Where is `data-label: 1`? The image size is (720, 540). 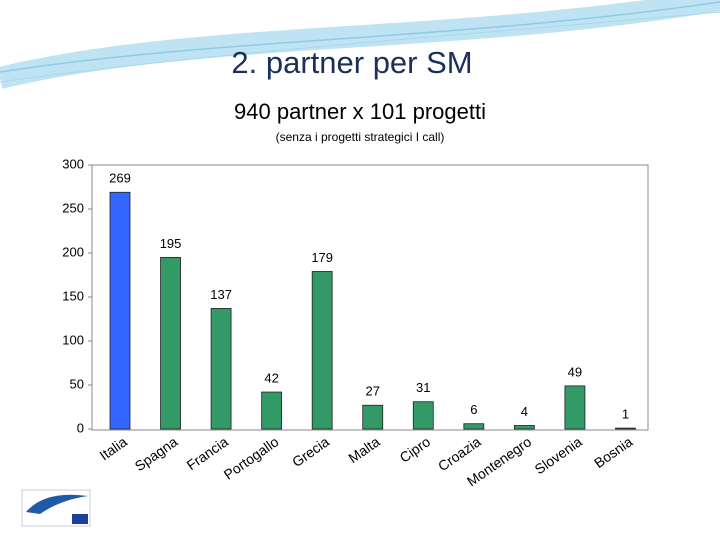 data-label: 1 is located at coordinates (625, 414).